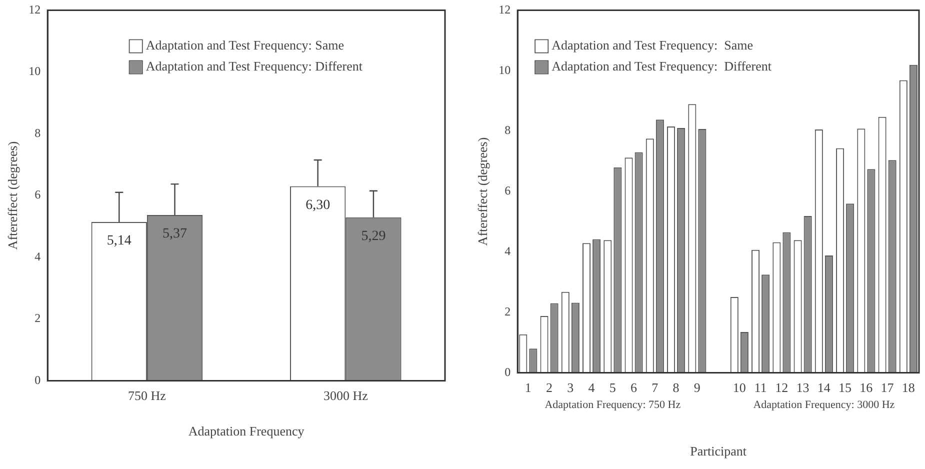 This screenshot has height=469, width=925. Describe the element at coordinates (147, 396) in the screenshot. I see `x-tick-label: 750 Hz` at that location.